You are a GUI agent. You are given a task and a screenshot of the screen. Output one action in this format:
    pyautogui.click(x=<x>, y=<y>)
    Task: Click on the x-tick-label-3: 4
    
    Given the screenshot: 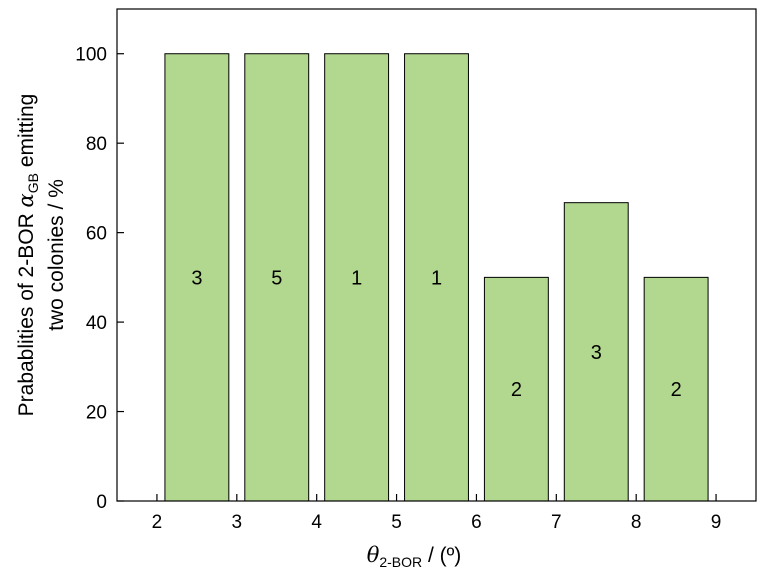 What is the action you would take?
    pyautogui.click(x=316, y=522)
    